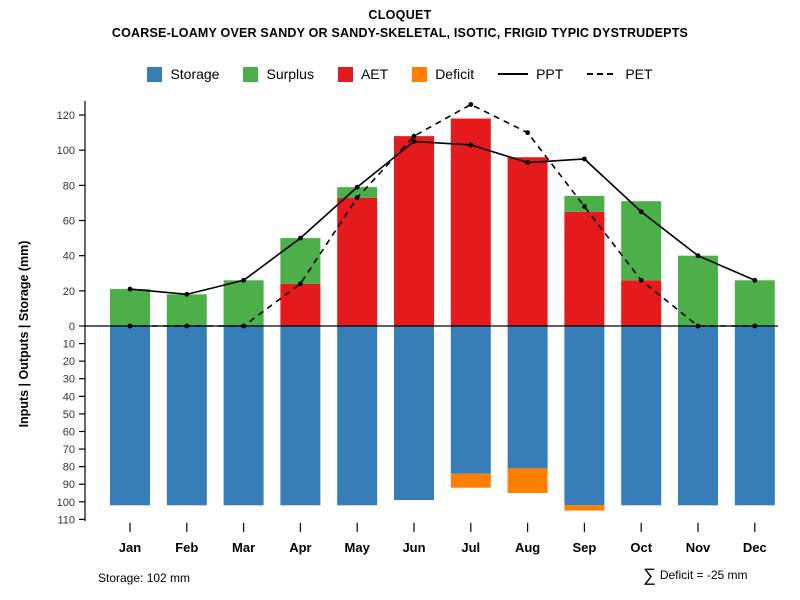  I want to click on pet-point-oct, so click(641, 280).